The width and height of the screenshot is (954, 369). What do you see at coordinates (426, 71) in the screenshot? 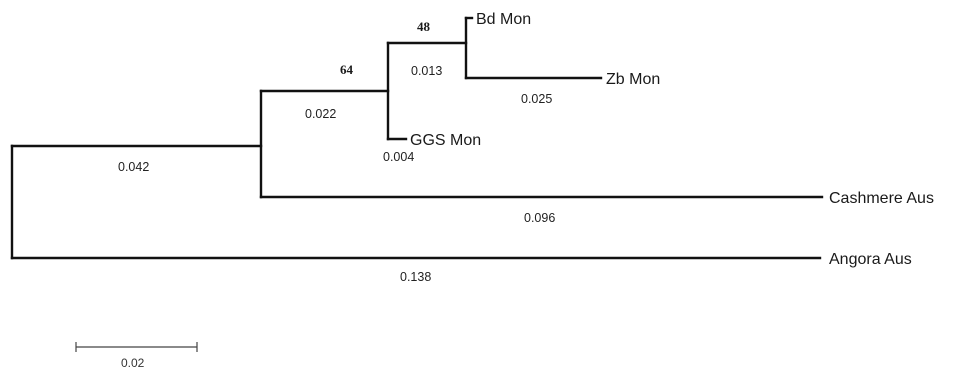
I see `branch-length-bd-zb-stem: 0.013` at bounding box center [426, 71].